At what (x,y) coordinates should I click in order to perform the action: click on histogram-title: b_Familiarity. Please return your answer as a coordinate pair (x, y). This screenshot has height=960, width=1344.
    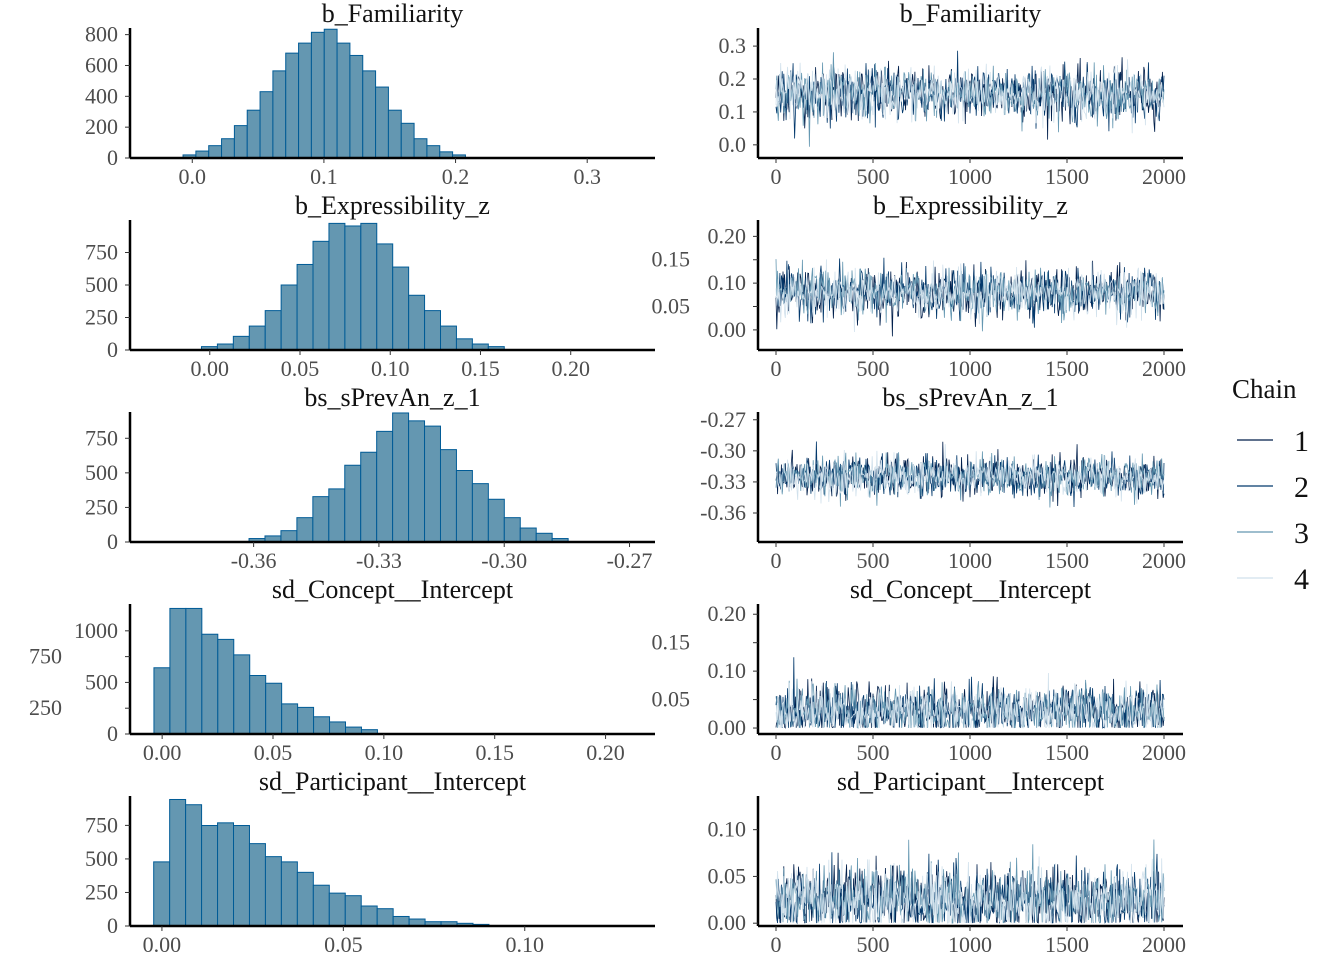
    Looking at the image, I should click on (393, 14).